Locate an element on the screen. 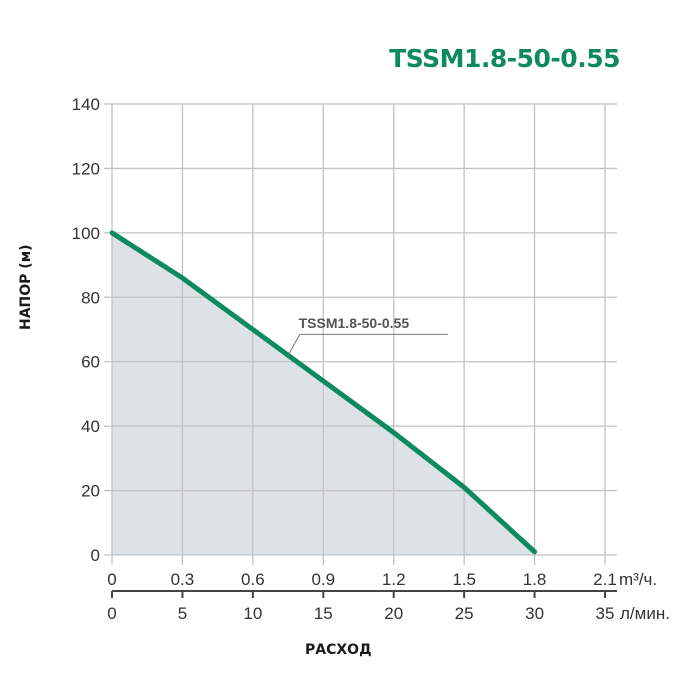 This screenshot has height=689, width=700. y-tick-label: 100 is located at coordinates (86, 233).